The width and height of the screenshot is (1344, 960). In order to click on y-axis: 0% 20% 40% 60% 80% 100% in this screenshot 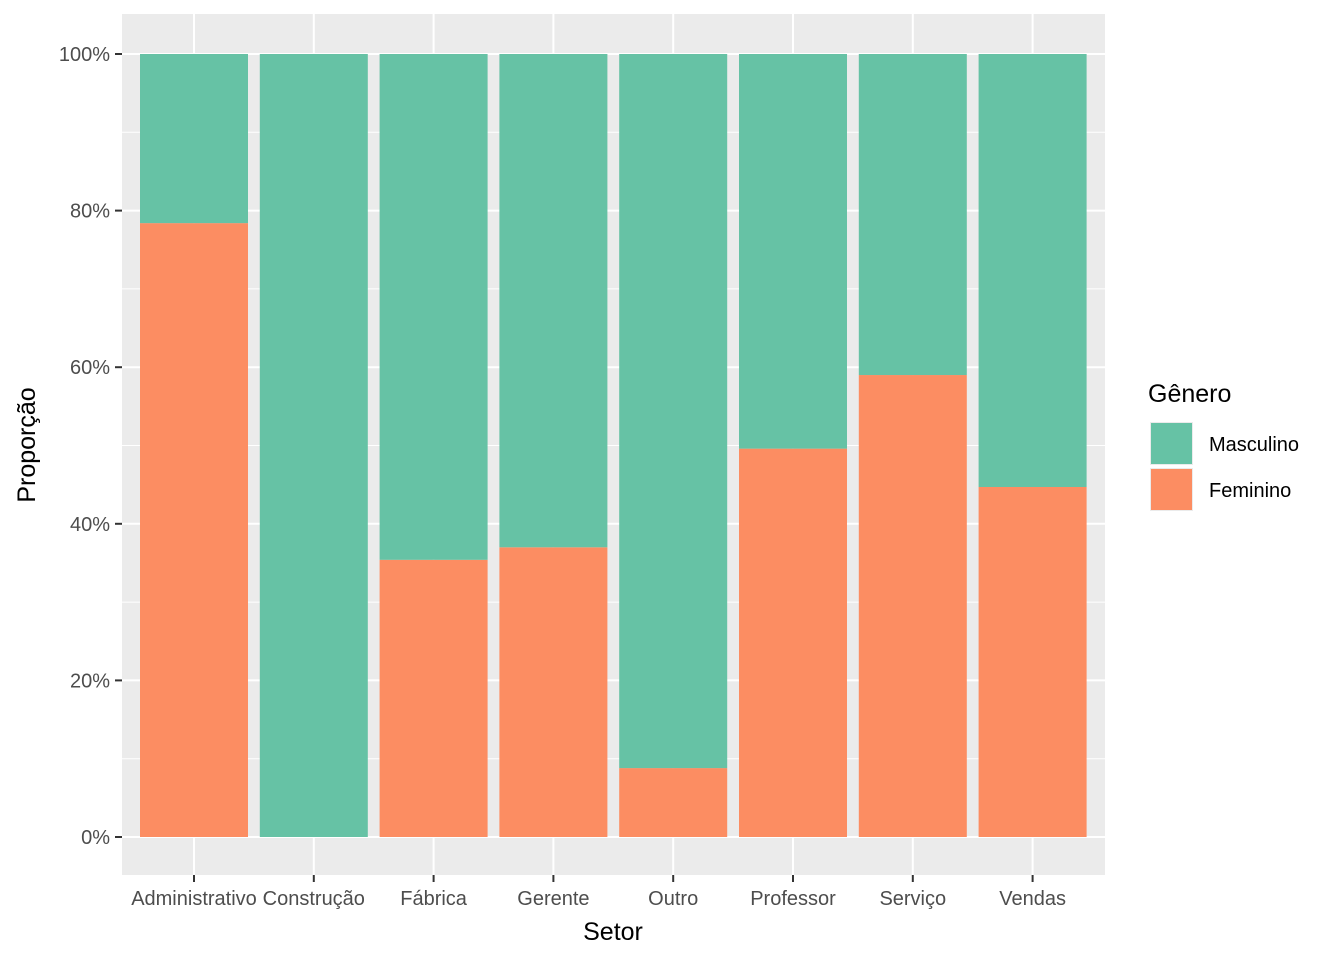, I will do `click(90, 446)`.